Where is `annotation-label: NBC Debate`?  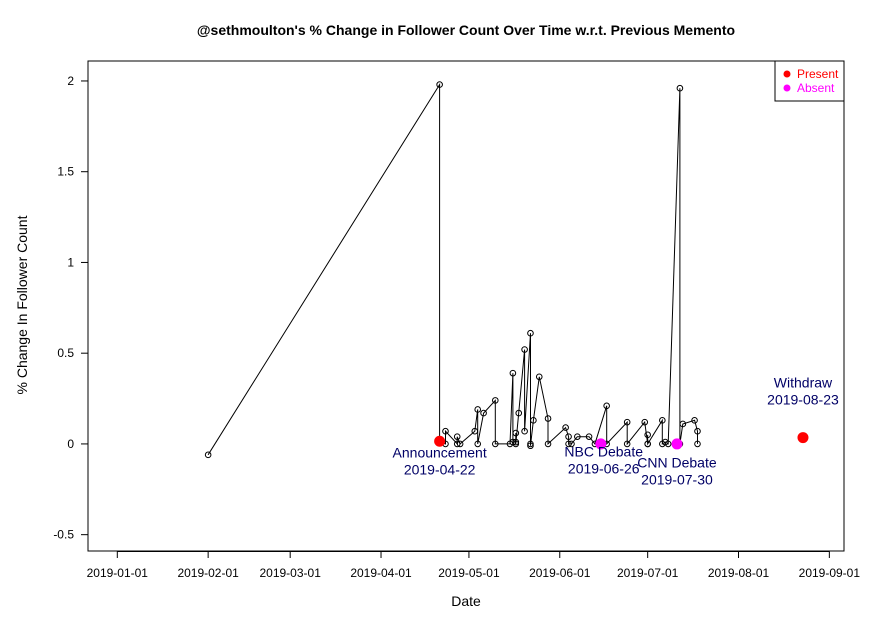 annotation-label: NBC Debate is located at coordinates (603, 452).